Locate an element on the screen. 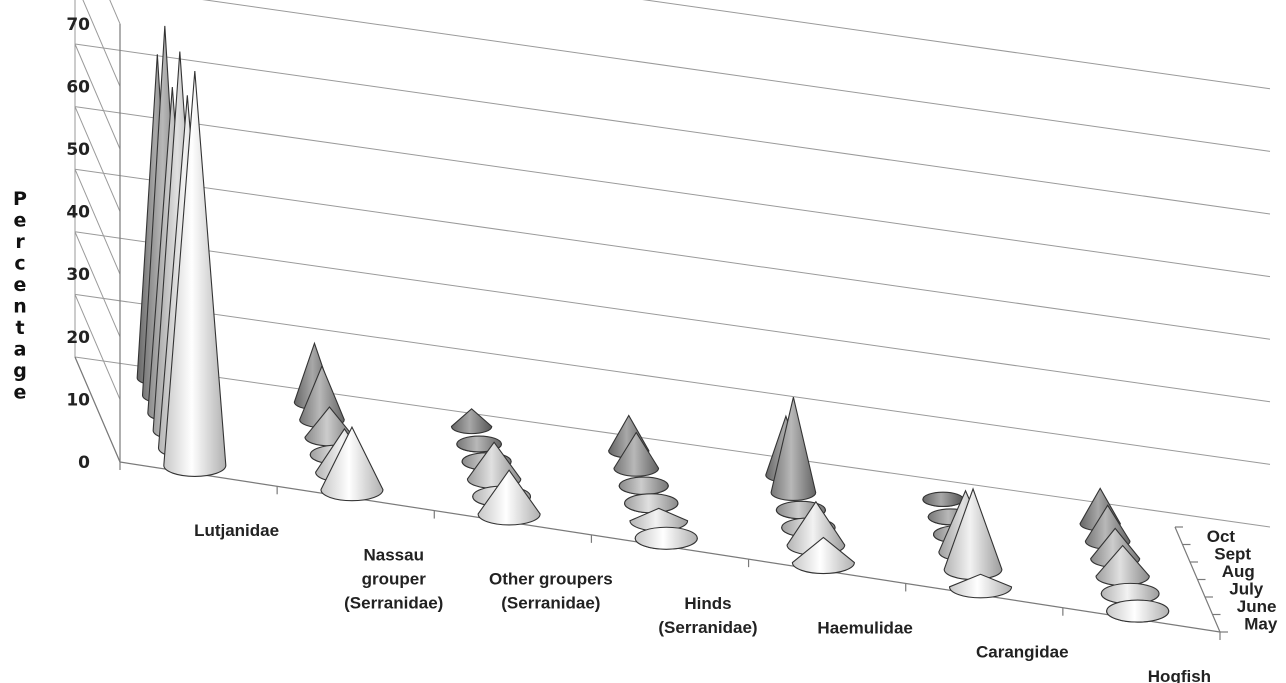  y-tick-label: 20 is located at coordinates (78, 338).